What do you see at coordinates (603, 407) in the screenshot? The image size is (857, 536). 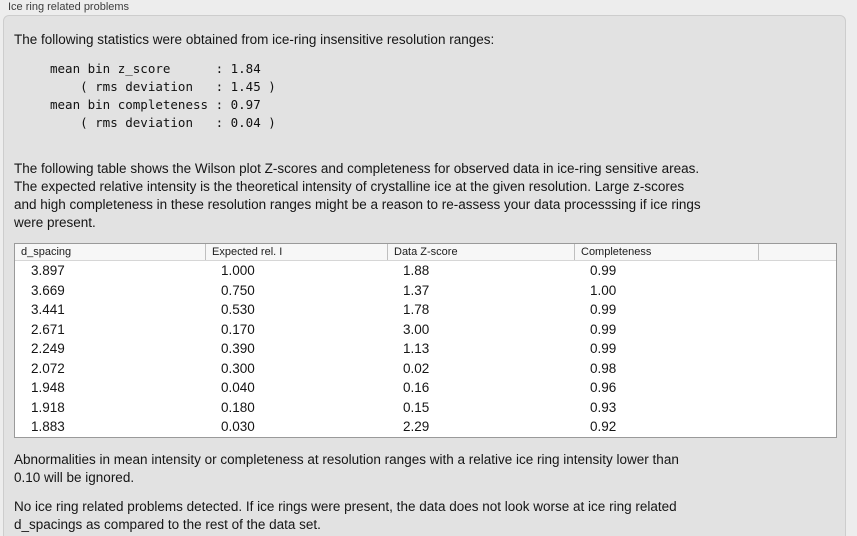 I see `table-cell: 0.93` at bounding box center [603, 407].